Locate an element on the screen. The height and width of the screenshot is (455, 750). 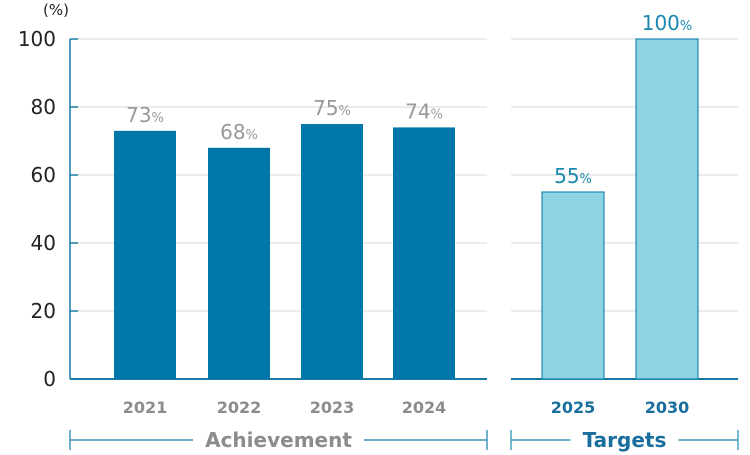
value-label-2024: 74% is located at coordinates (424, 111).